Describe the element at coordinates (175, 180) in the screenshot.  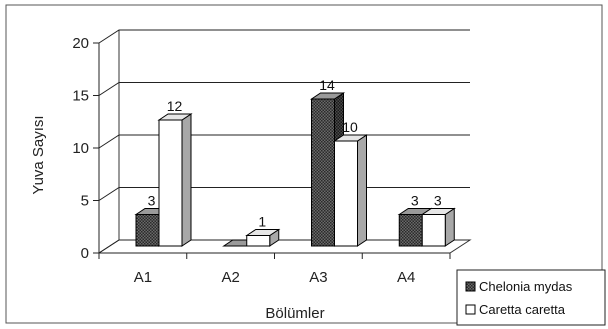
I see `bar-caretta-caretta-a1` at that location.